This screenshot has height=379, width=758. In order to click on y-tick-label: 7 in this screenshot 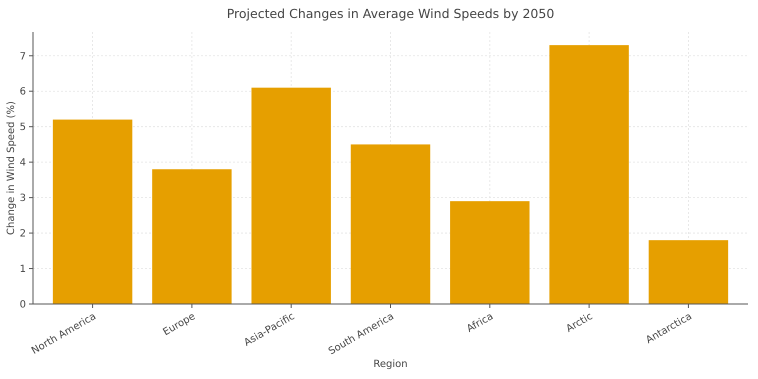, I will do `click(23, 56)`.